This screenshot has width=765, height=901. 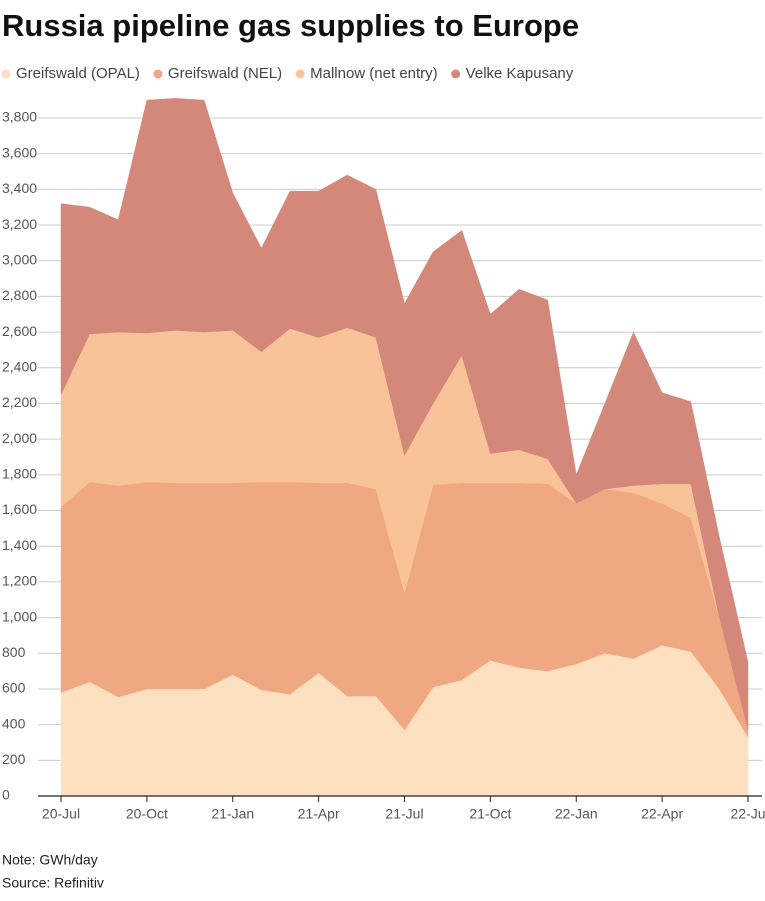 I want to click on chart-title: Russia pipeline gas supplies to Europe, so click(x=290, y=25).